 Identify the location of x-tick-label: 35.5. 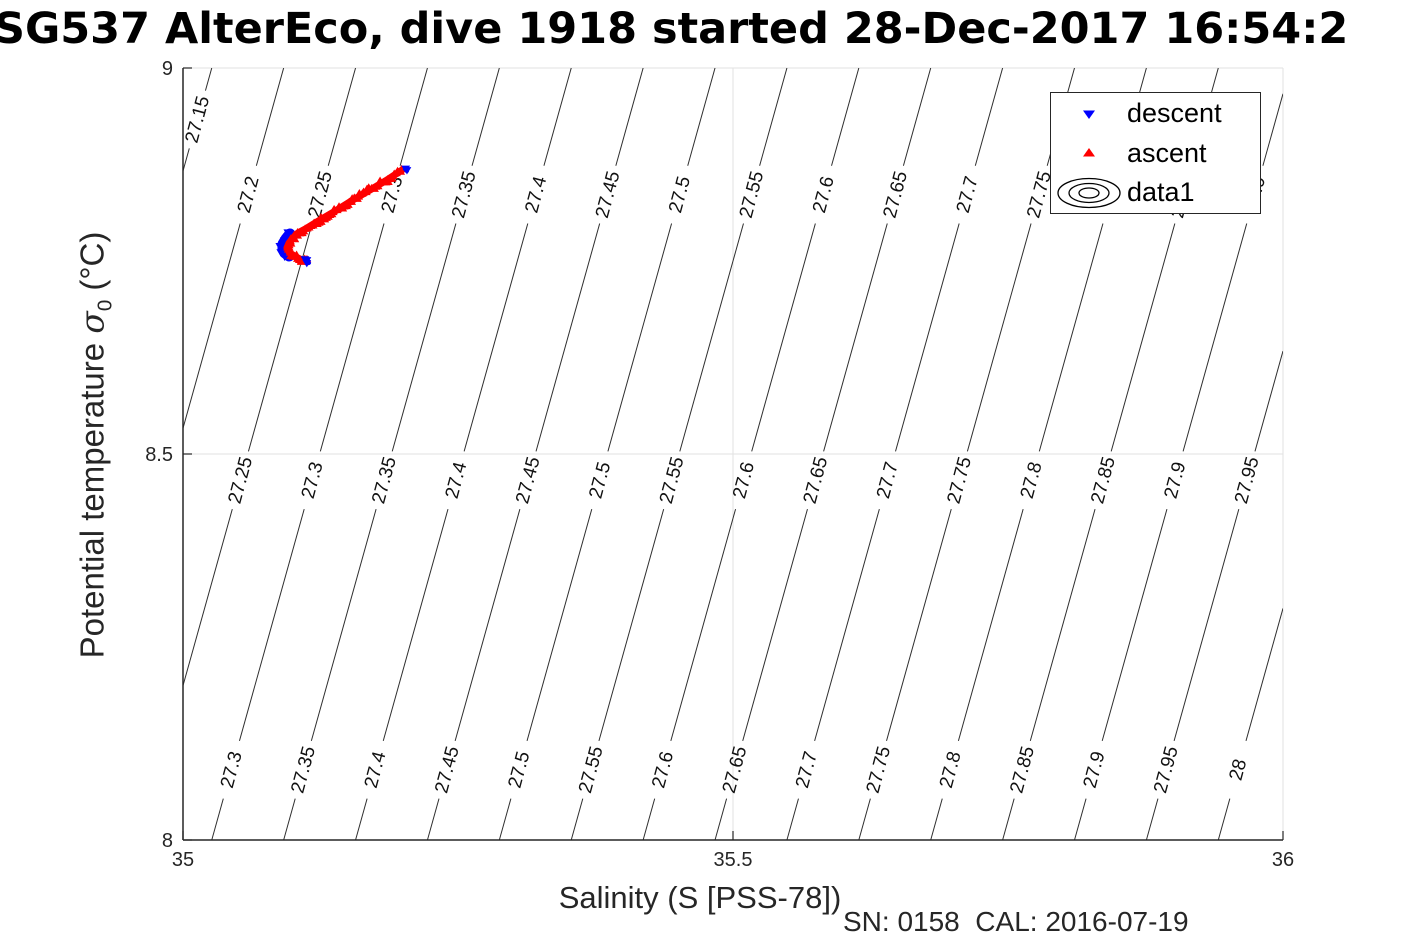
(733, 860).